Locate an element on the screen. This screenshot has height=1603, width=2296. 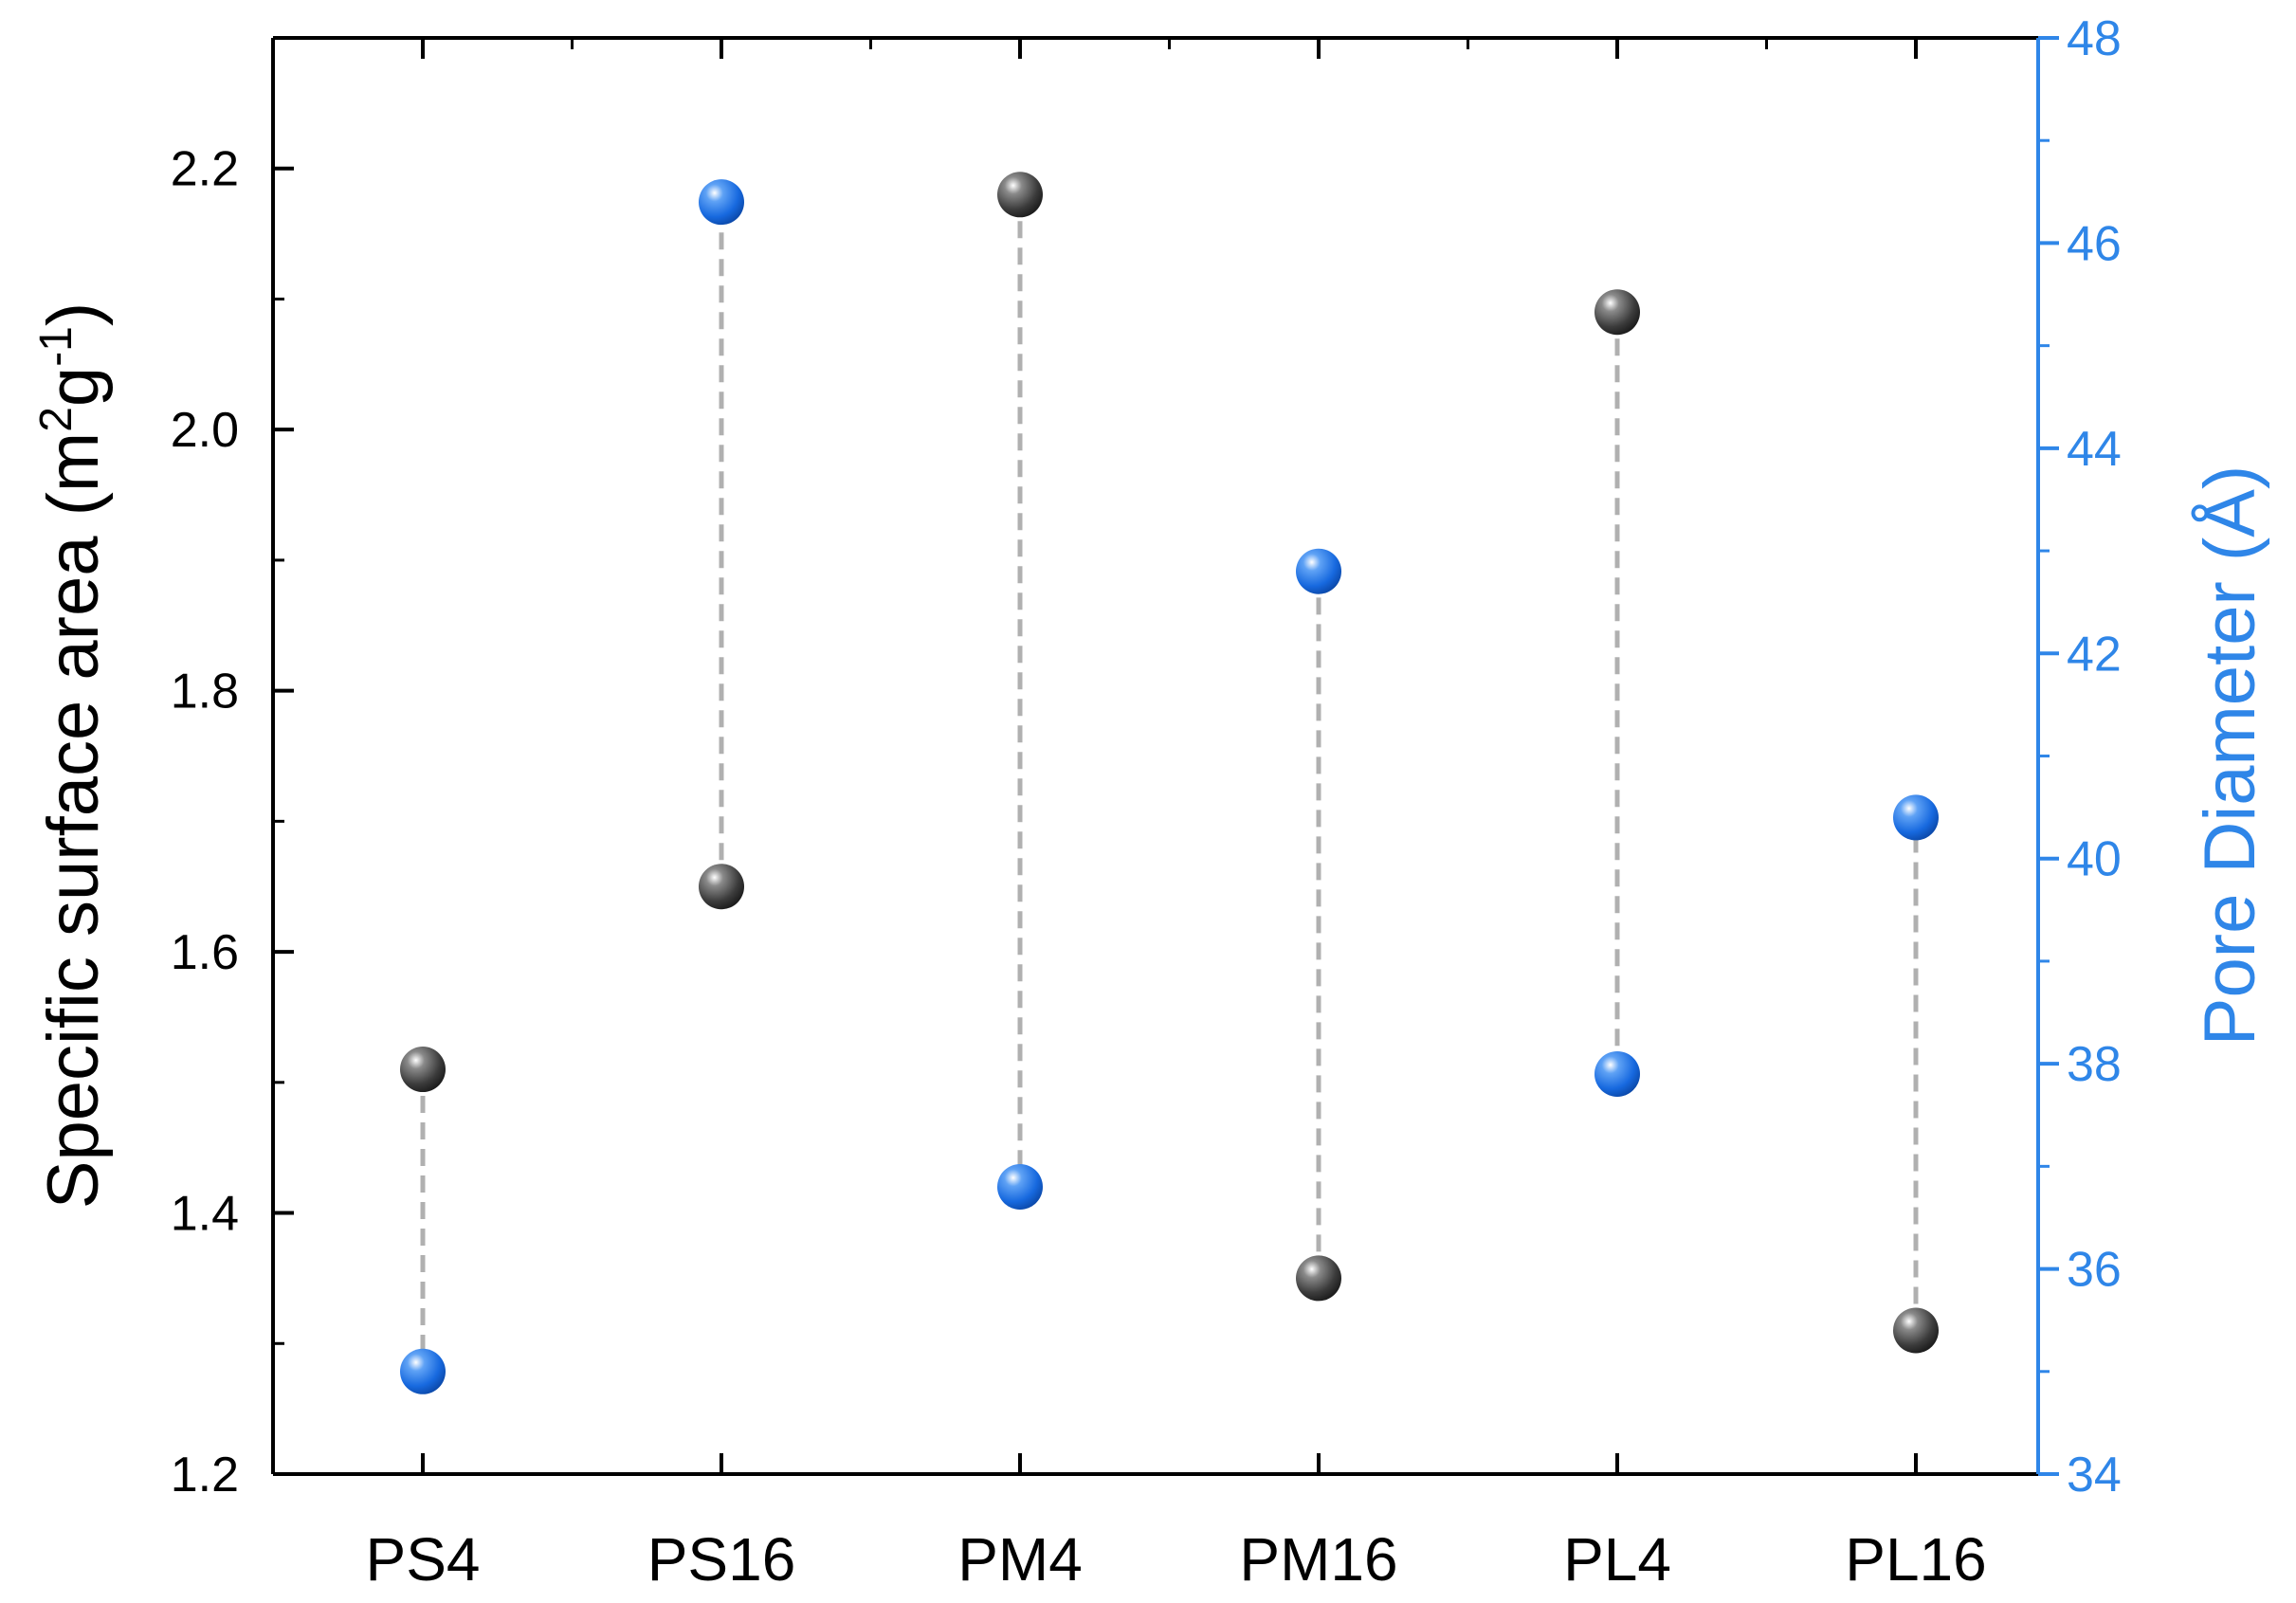
right-tick-label: 46 is located at coordinates (2094, 244).